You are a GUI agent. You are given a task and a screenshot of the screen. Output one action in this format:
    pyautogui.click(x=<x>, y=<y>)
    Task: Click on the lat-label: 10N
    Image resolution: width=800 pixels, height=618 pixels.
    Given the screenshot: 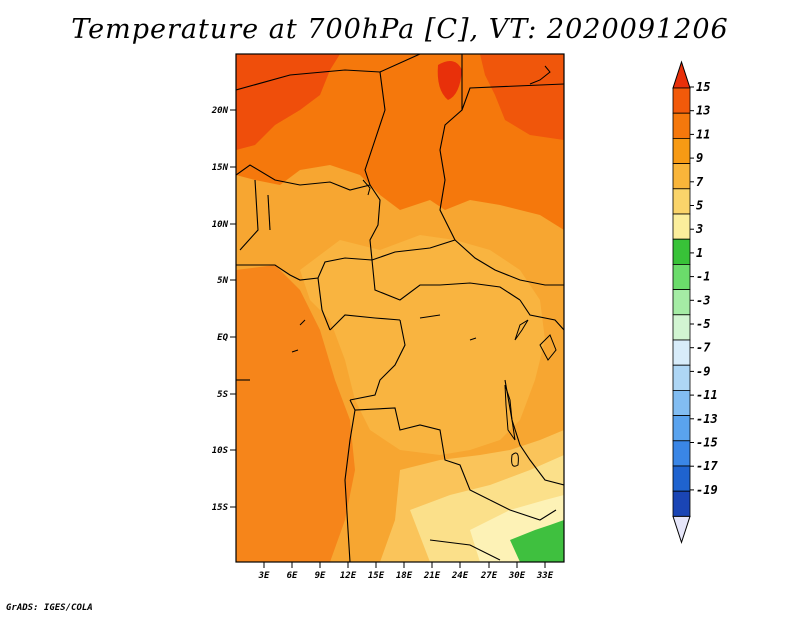 What is the action you would take?
    pyautogui.click(x=220, y=225)
    